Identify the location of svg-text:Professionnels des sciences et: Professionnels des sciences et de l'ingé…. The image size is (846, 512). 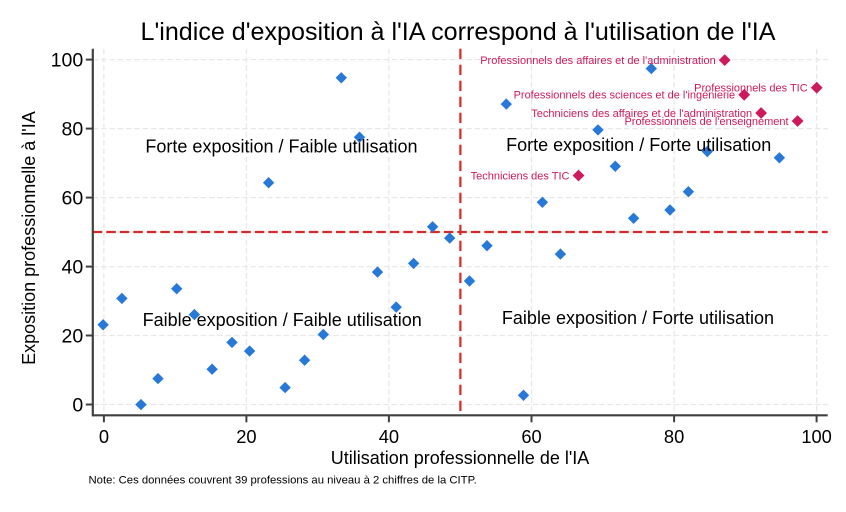
(625, 96).